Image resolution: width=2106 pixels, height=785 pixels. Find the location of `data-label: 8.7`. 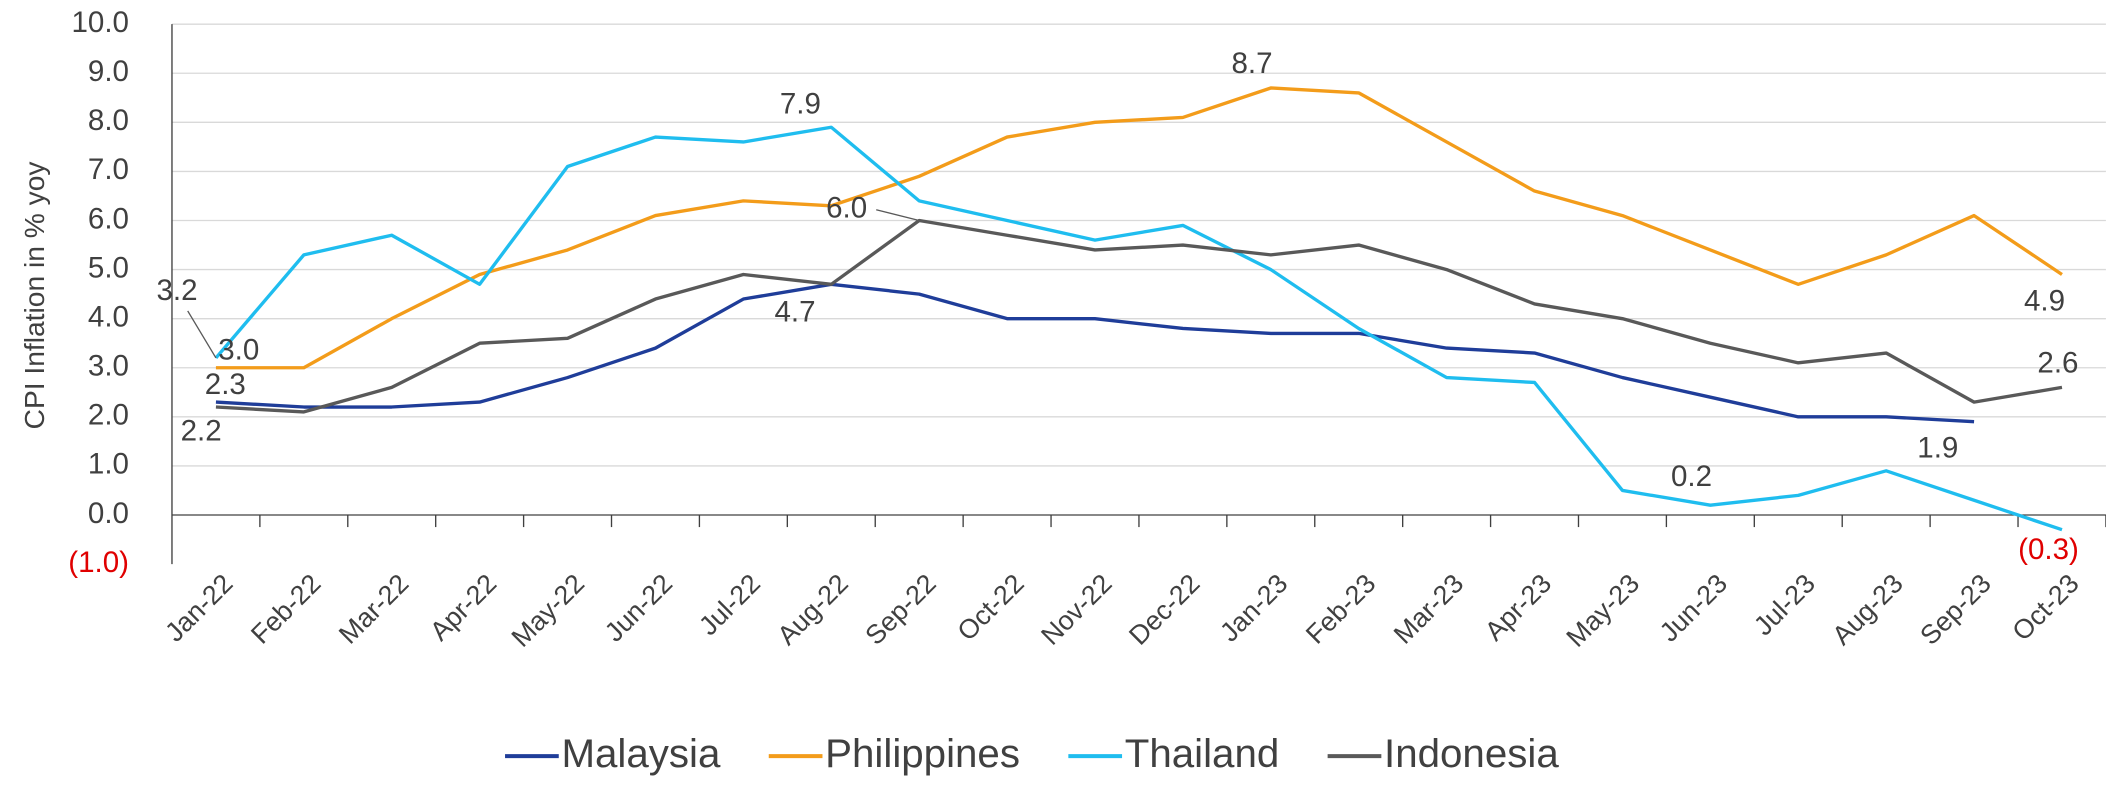

data-label: 8.7 is located at coordinates (1251, 63).